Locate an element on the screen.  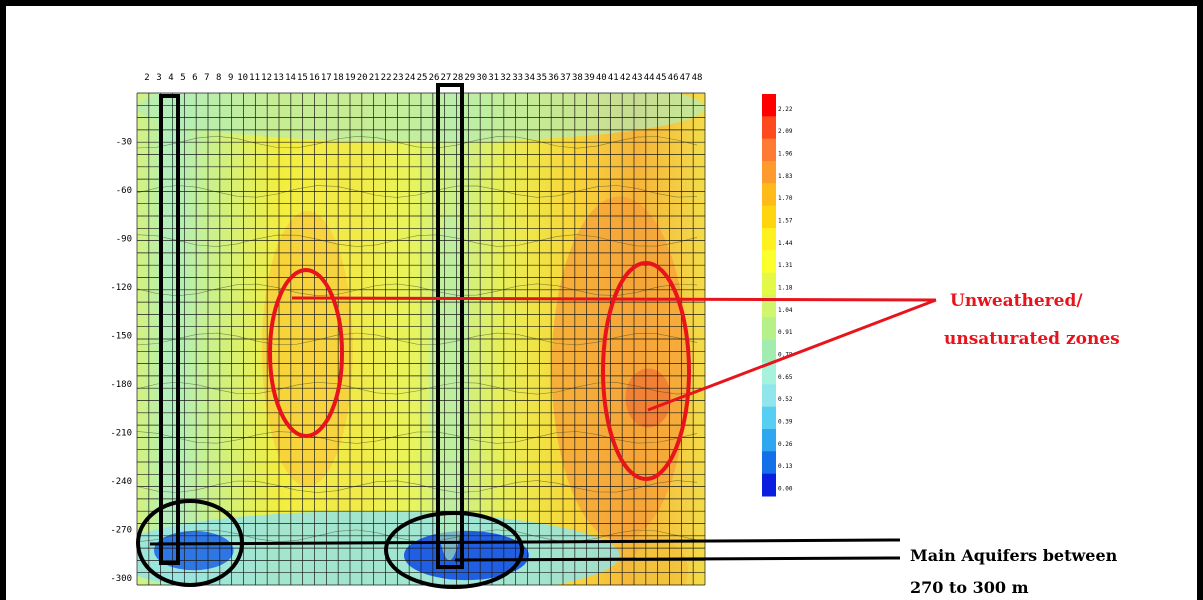
y-tick-label: -60 is located at coordinates (124, 191).